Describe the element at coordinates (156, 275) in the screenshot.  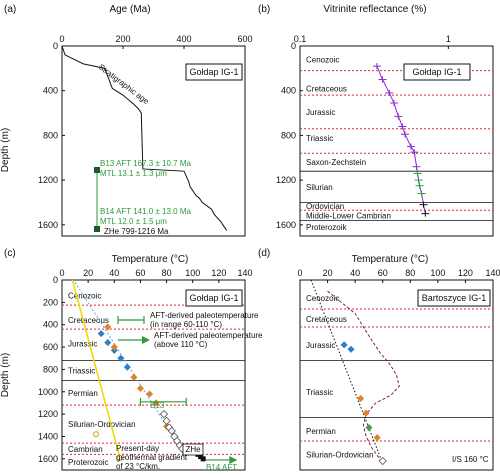
I see `panel-c-x-ticks: 0 20 40 60 80 100 120 140` at that location.